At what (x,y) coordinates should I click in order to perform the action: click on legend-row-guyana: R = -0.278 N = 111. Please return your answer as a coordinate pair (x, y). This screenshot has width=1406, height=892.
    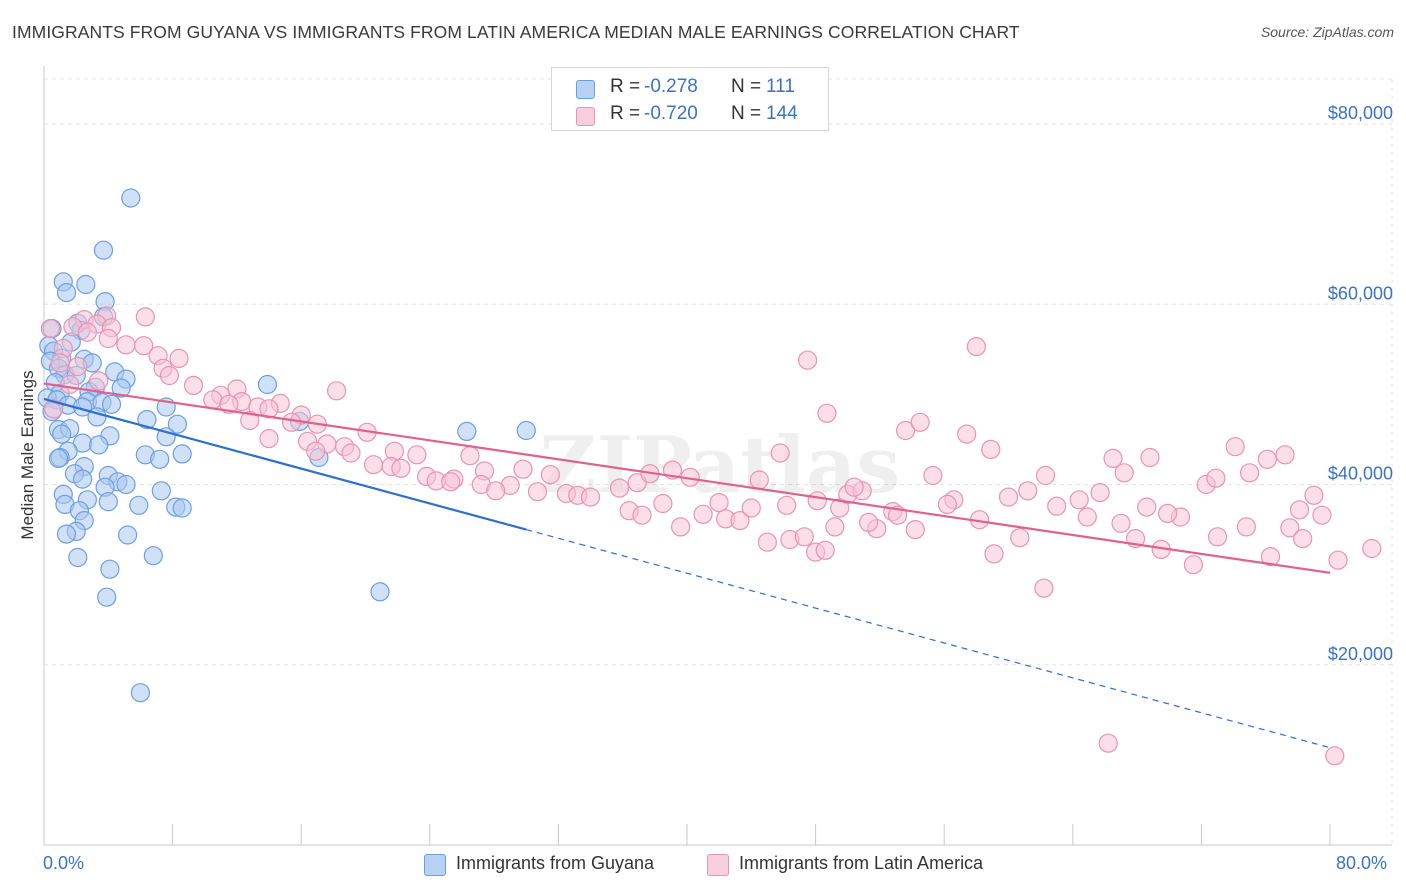
    Looking at the image, I should click on (690, 88).